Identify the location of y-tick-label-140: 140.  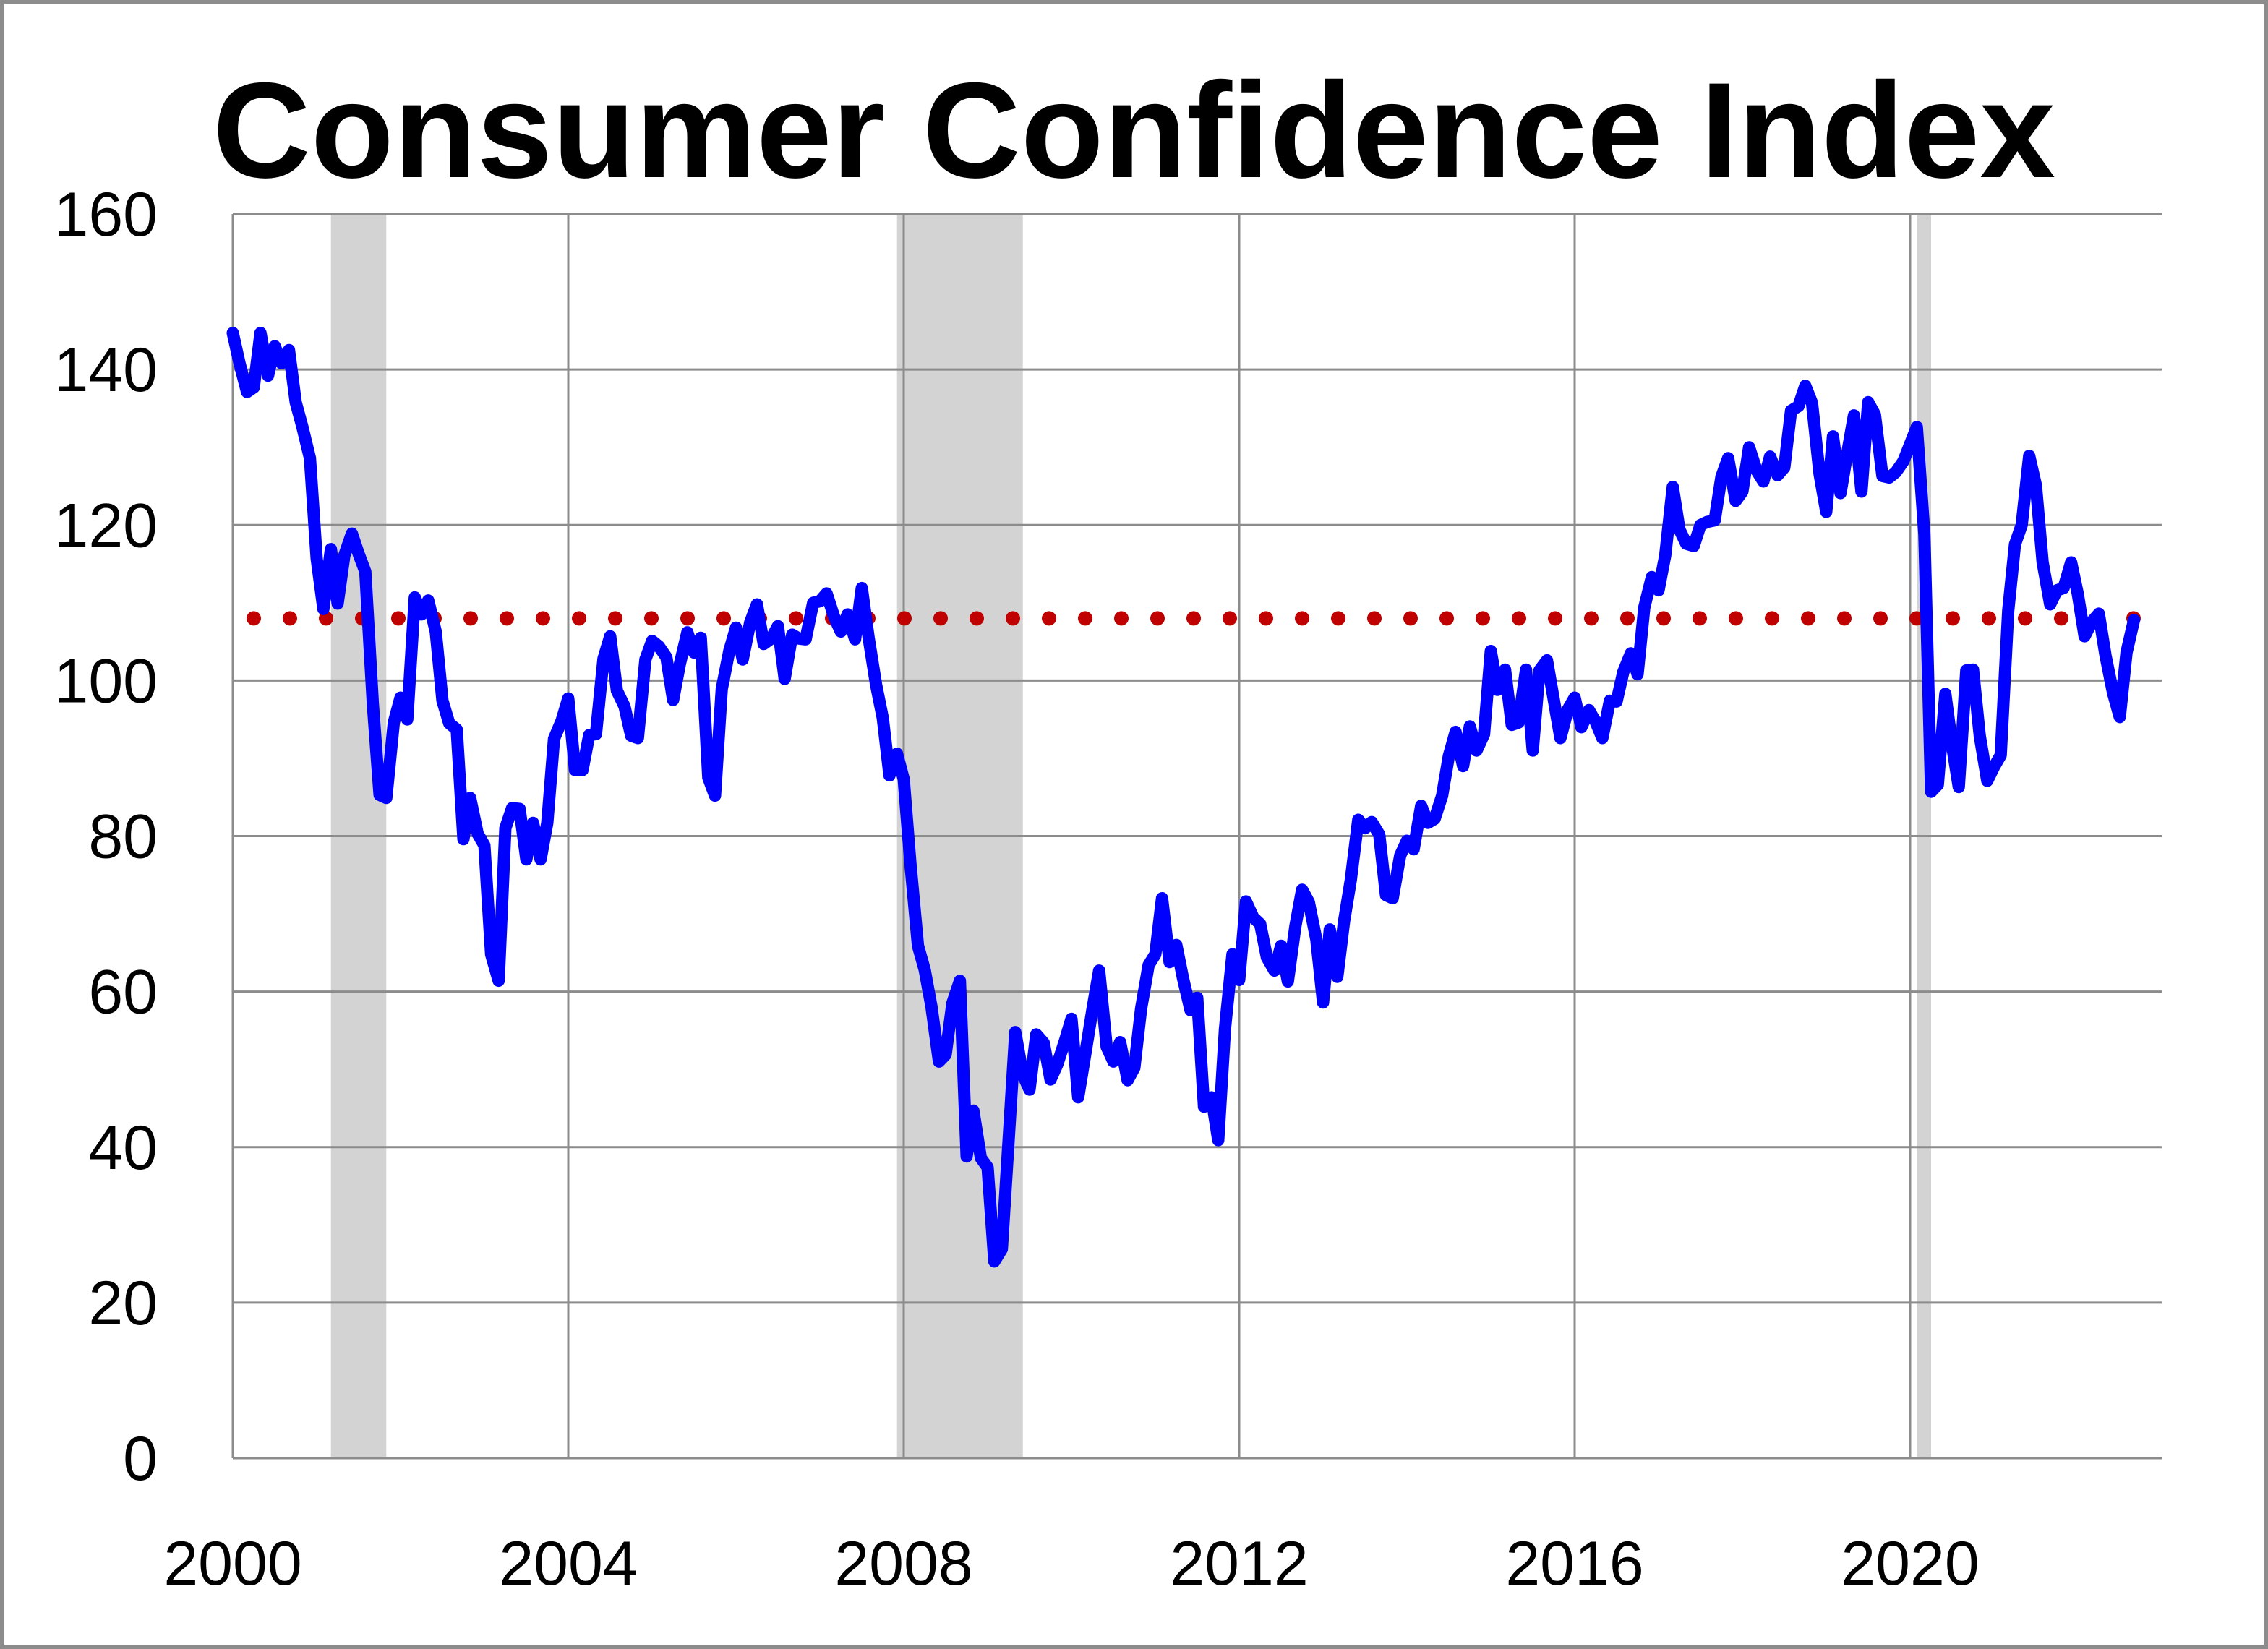
(106, 370).